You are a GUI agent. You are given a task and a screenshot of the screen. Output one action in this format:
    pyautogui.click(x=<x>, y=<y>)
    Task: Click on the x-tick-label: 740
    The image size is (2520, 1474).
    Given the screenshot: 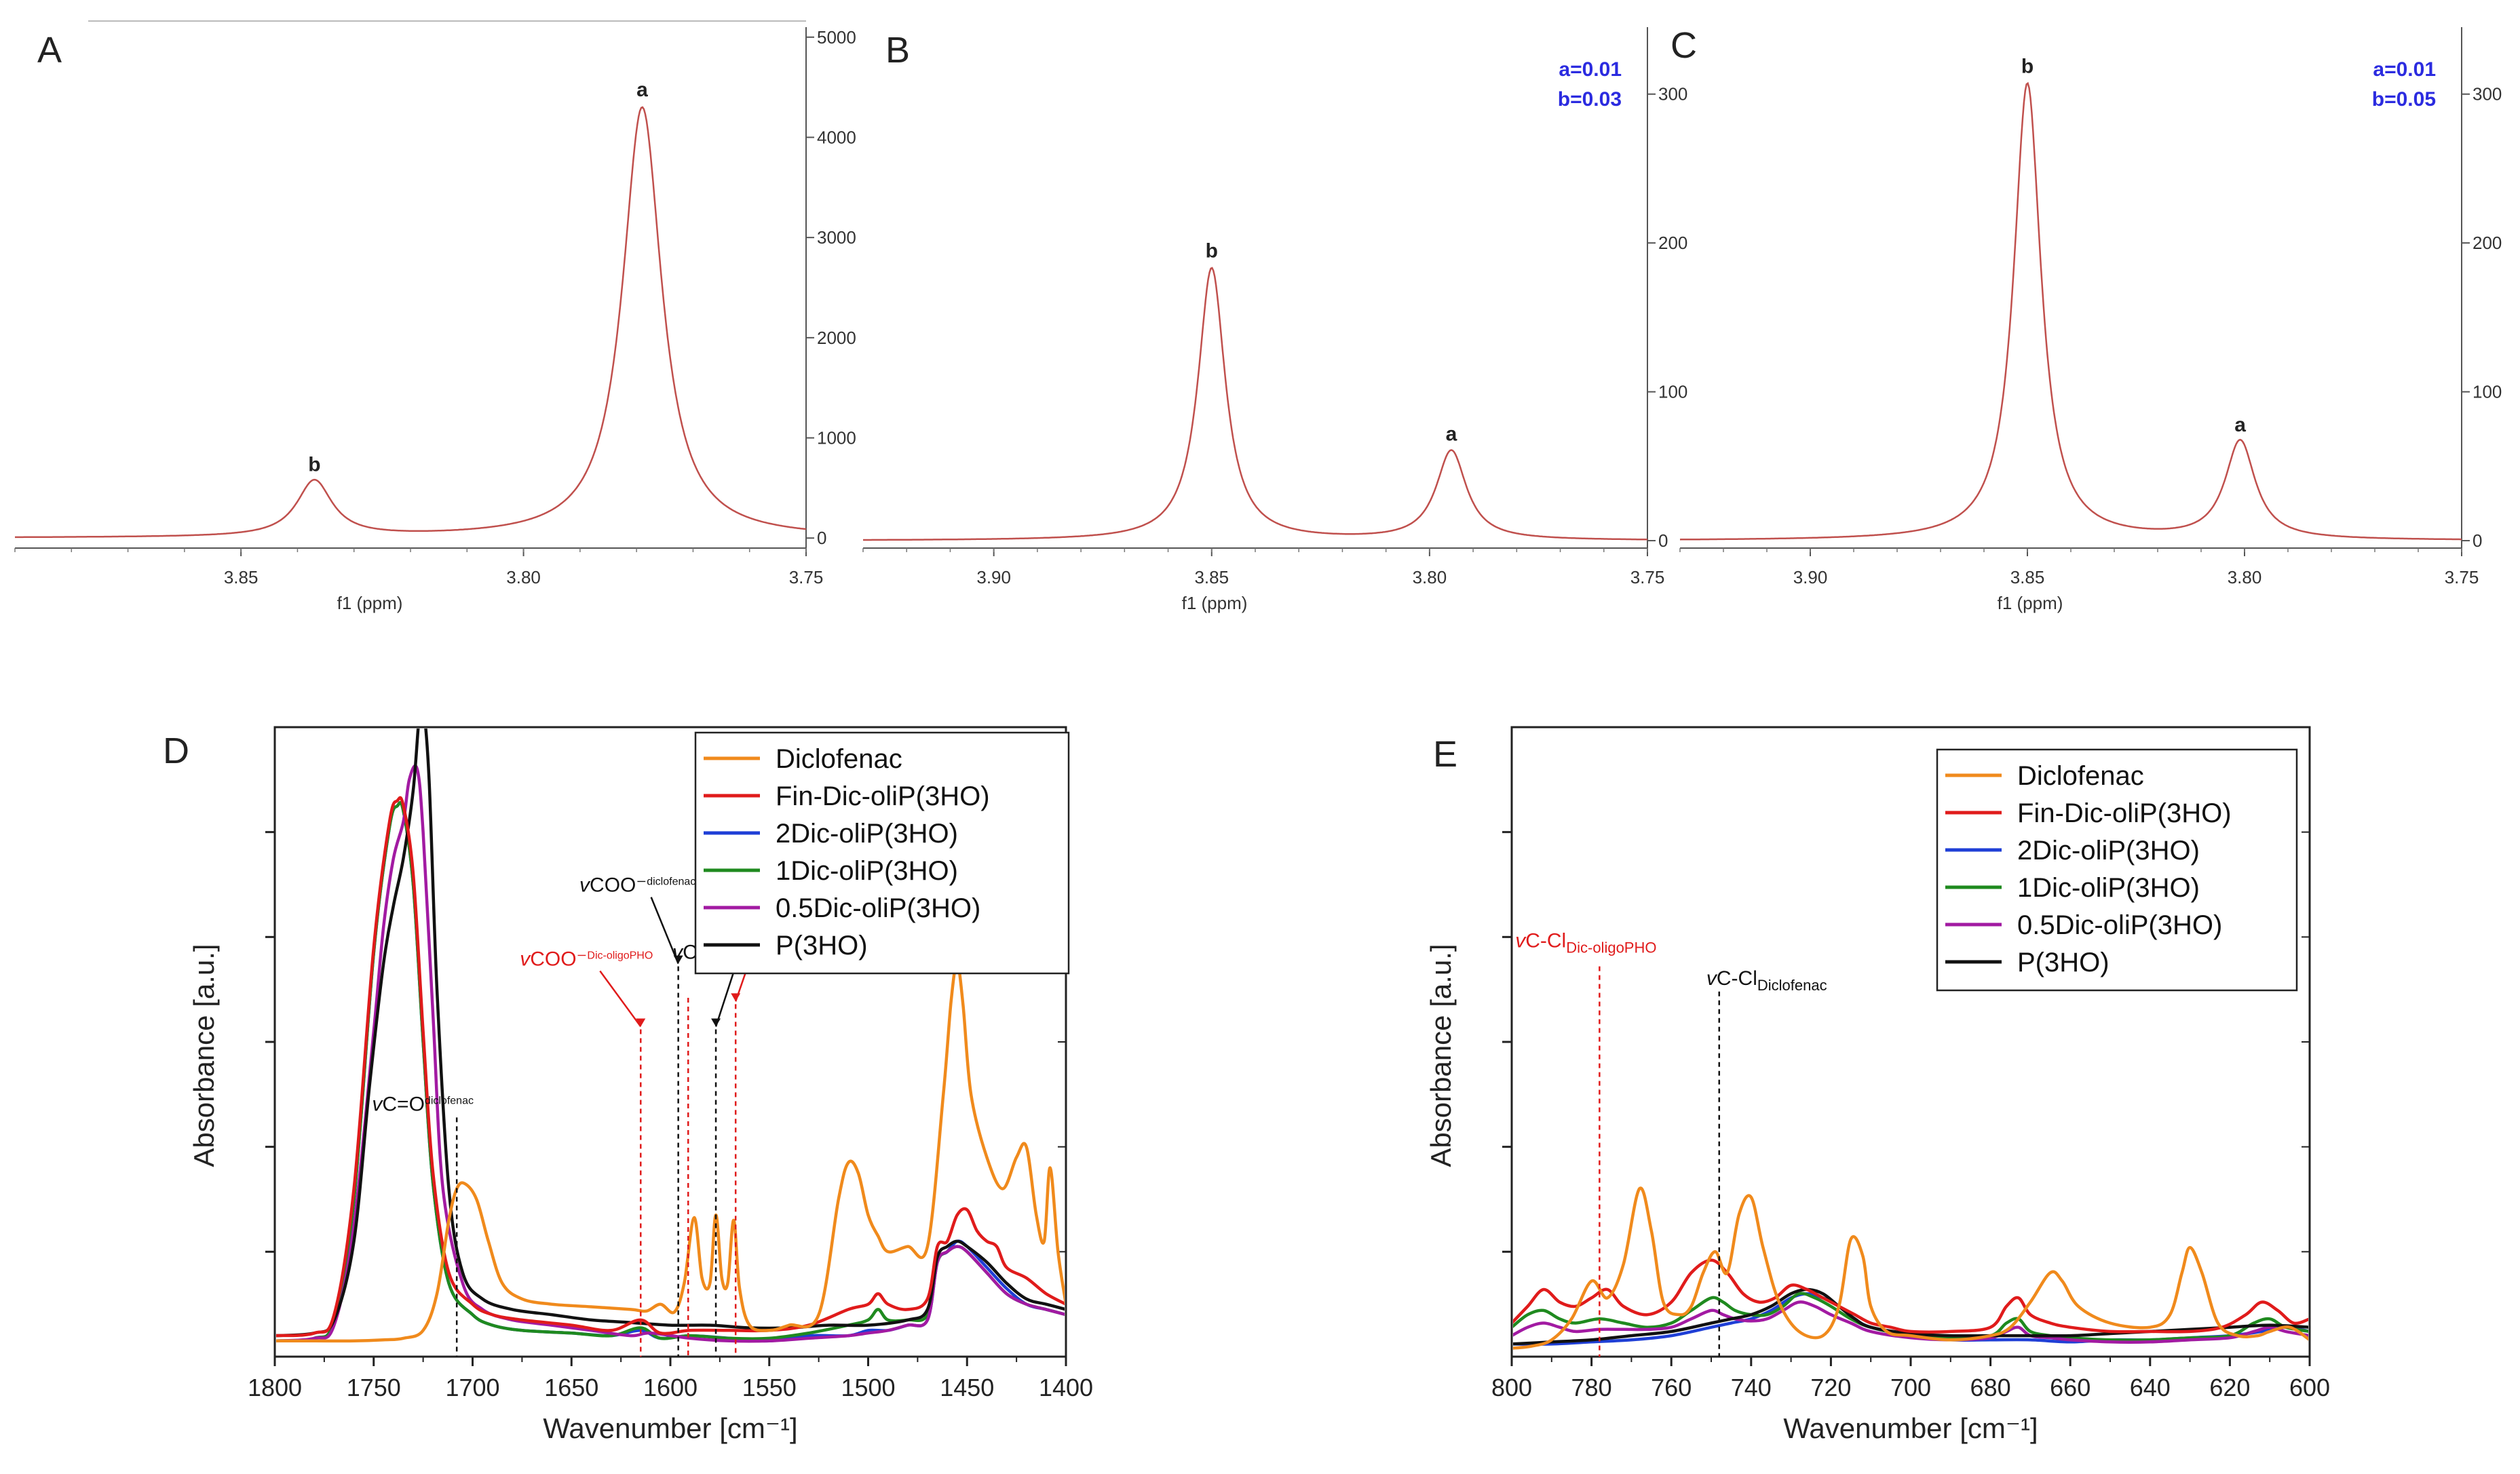 What is the action you would take?
    pyautogui.click(x=1751, y=1387)
    